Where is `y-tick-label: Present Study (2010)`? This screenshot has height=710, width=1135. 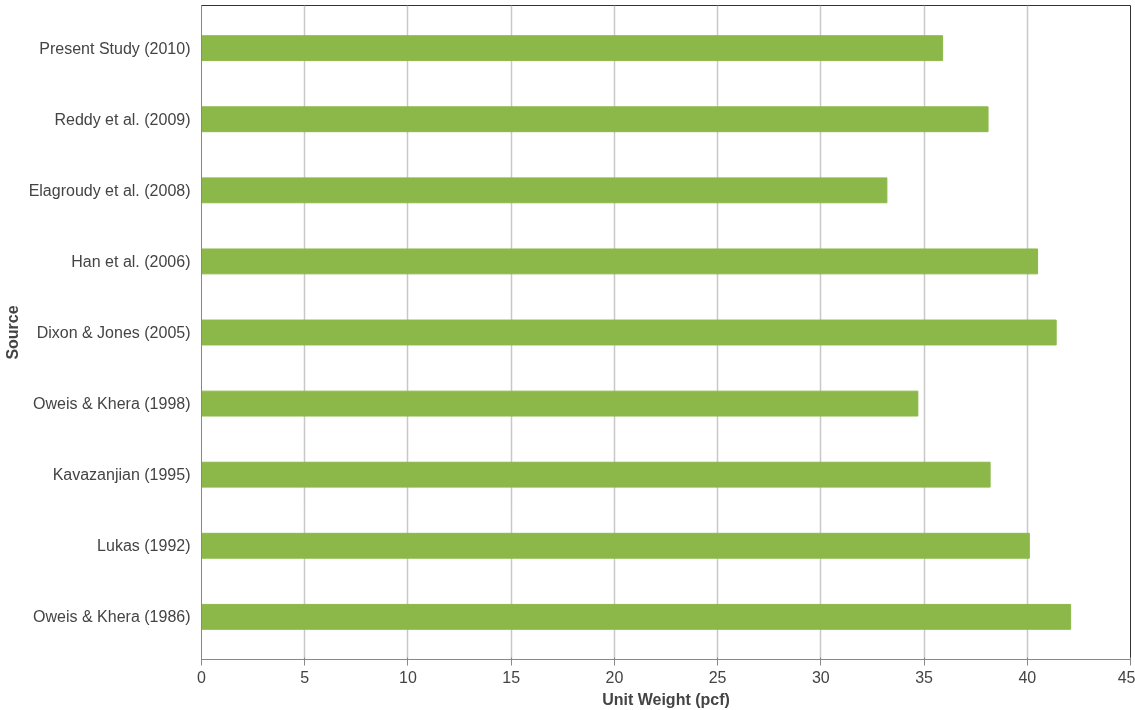 y-tick-label: Present Study (2010) is located at coordinates (115, 48).